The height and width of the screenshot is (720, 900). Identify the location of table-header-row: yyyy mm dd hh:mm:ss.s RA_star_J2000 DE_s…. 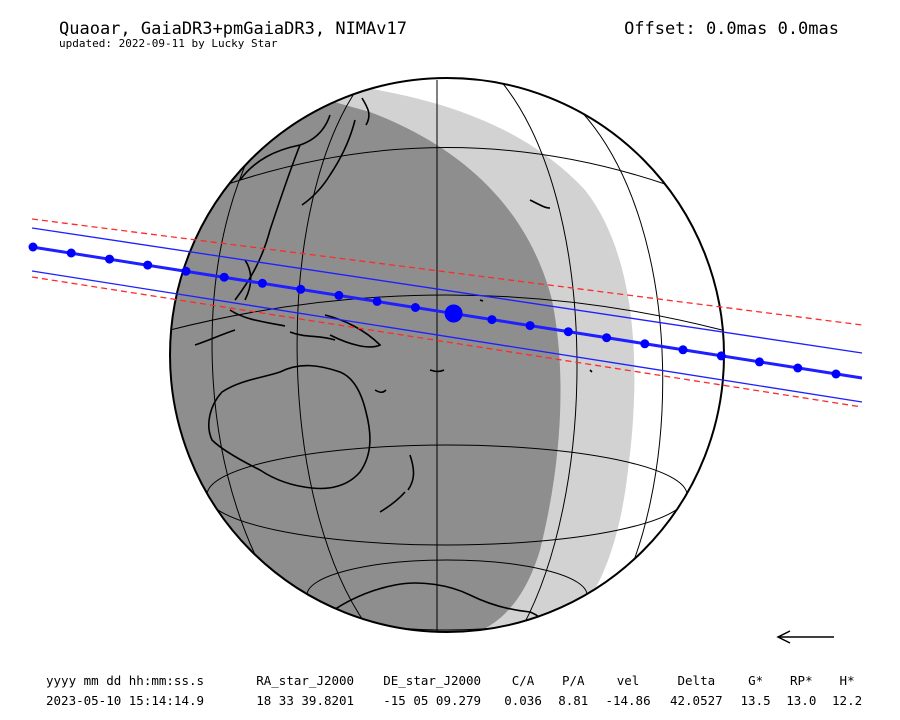
(455, 680).